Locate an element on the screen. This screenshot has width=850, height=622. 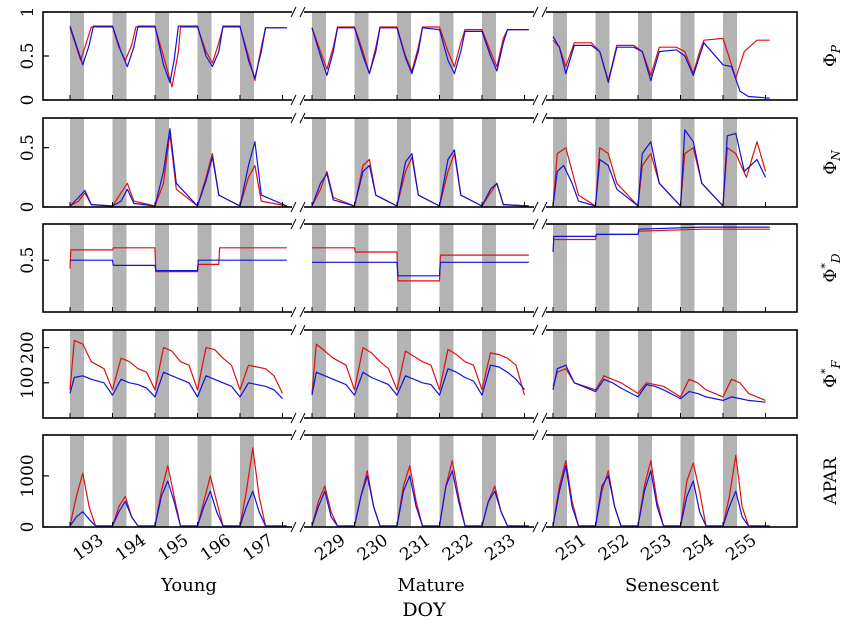
x-tick-label: 232 is located at coordinates (458, 547).